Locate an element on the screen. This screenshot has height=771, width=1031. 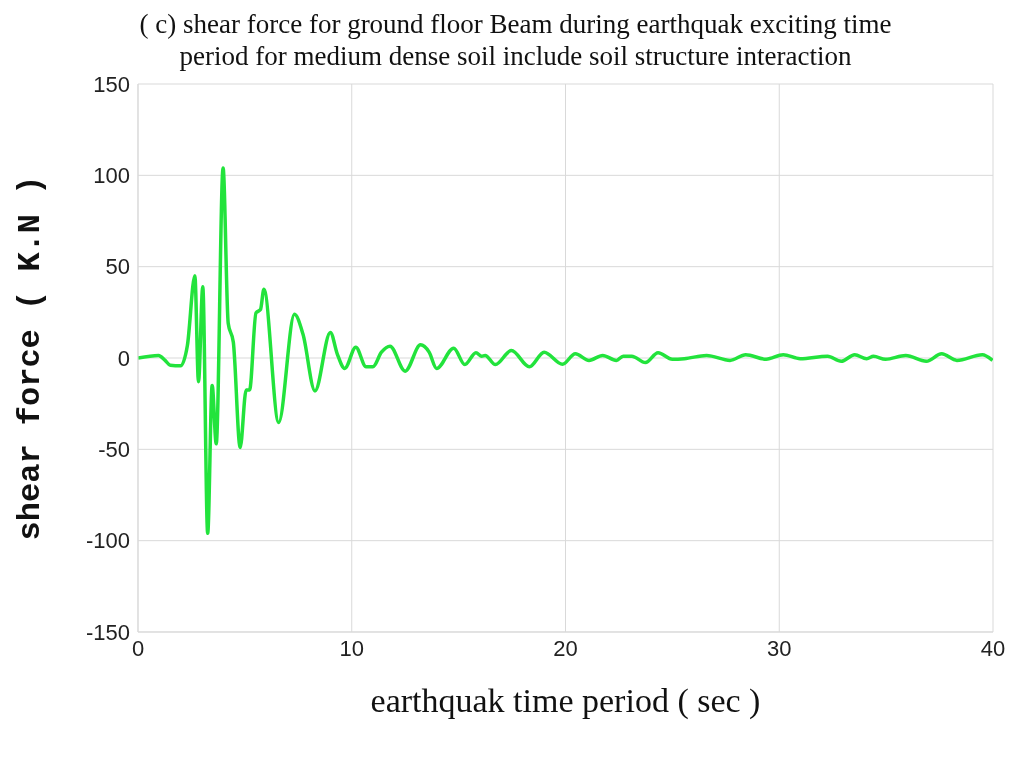
y-tick-label: 100 is located at coordinates (111, 176).